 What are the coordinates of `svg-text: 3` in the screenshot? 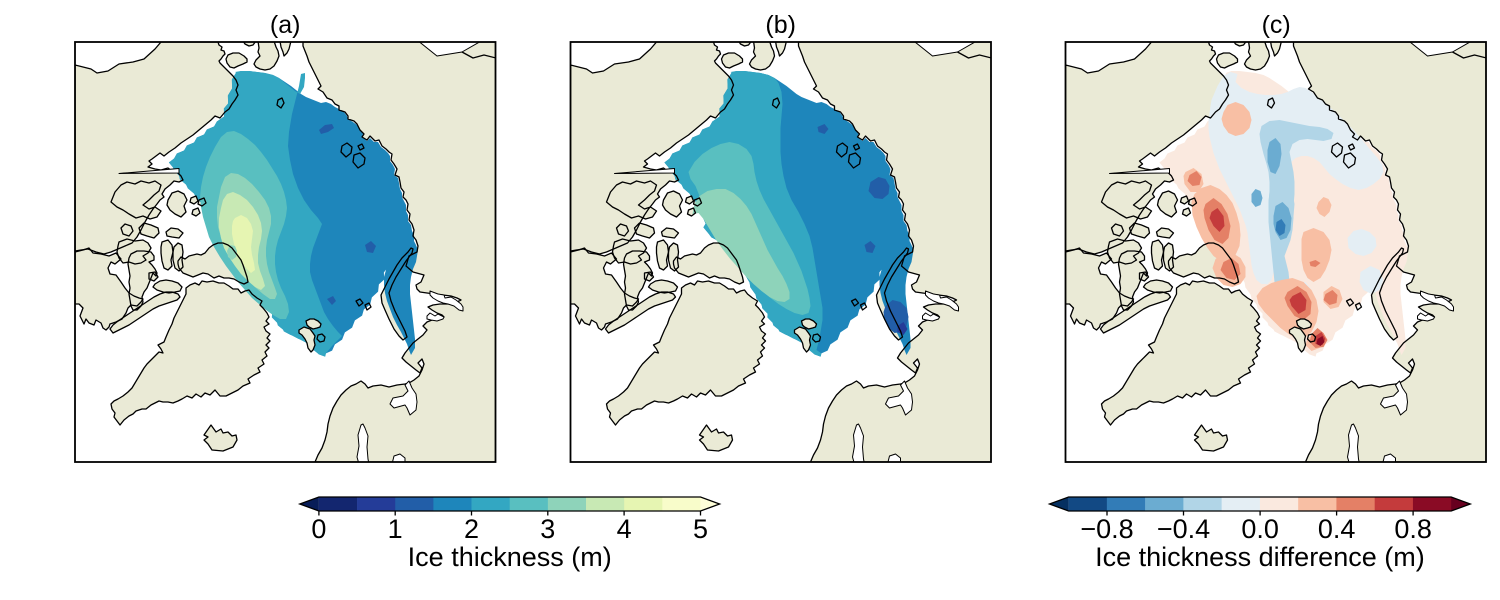 It's located at (547, 529).